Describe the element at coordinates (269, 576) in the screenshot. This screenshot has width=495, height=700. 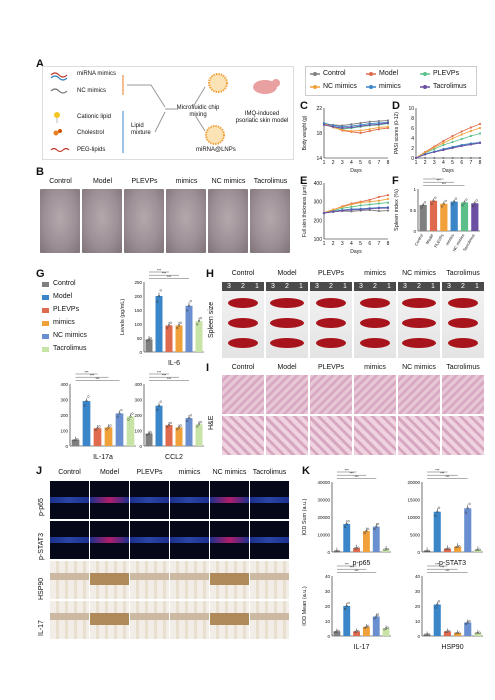
I see `ihc-band` at that location.